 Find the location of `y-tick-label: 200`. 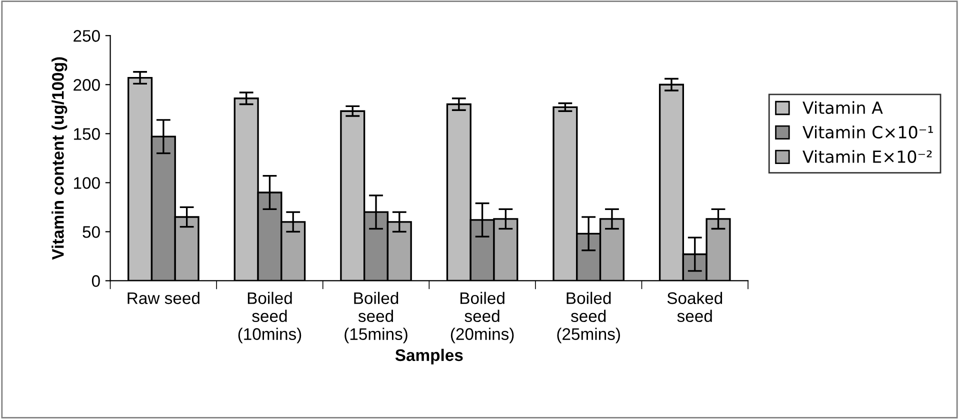

y-tick-label: 200 is located at coordinates (87, 85).